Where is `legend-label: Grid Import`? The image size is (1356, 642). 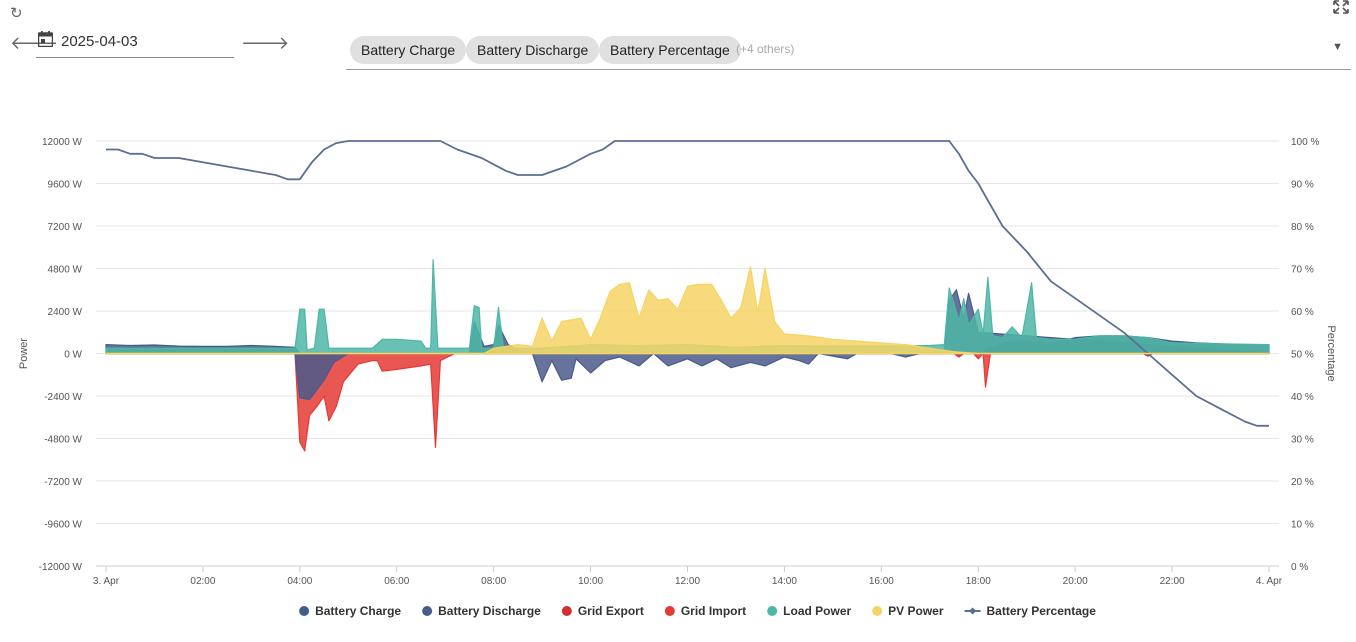
legend-label: Grid Import is located at coordinates (713, 611).